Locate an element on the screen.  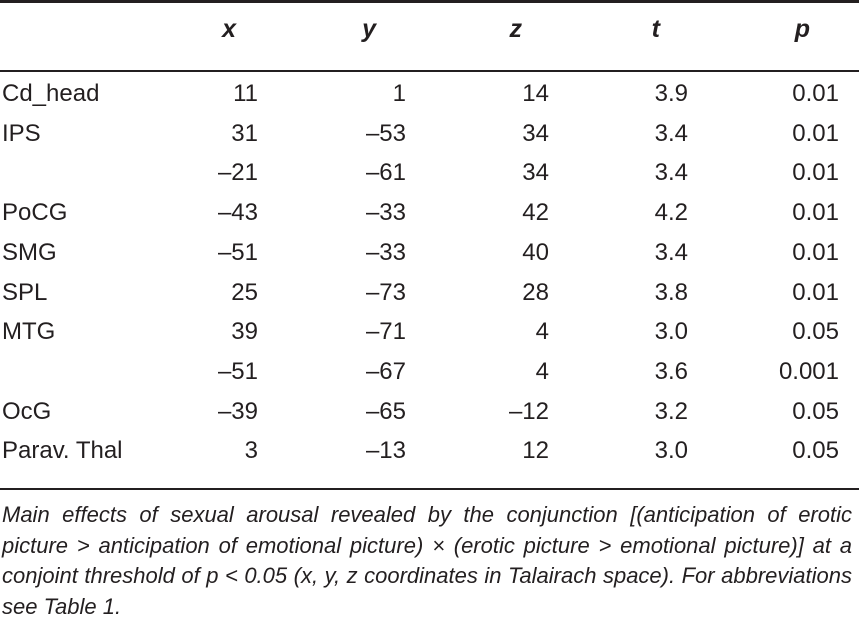
table-row: PoCG –43 –33 42 4.2 0.01 is located at coordinates (429, 217).